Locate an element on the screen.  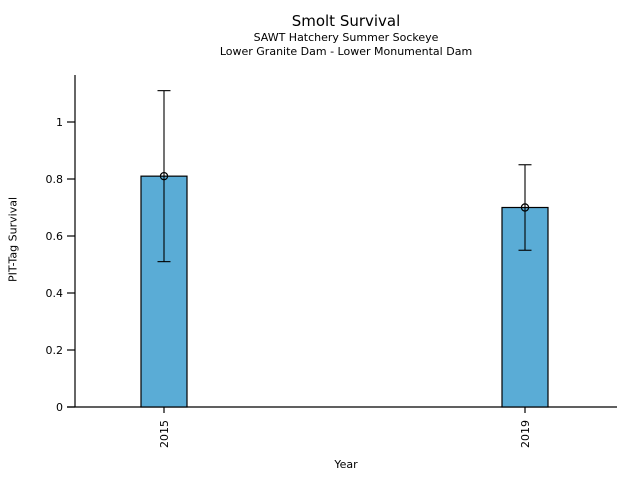
y-tick-label: 0.6 is located at coordinates (55, 236).